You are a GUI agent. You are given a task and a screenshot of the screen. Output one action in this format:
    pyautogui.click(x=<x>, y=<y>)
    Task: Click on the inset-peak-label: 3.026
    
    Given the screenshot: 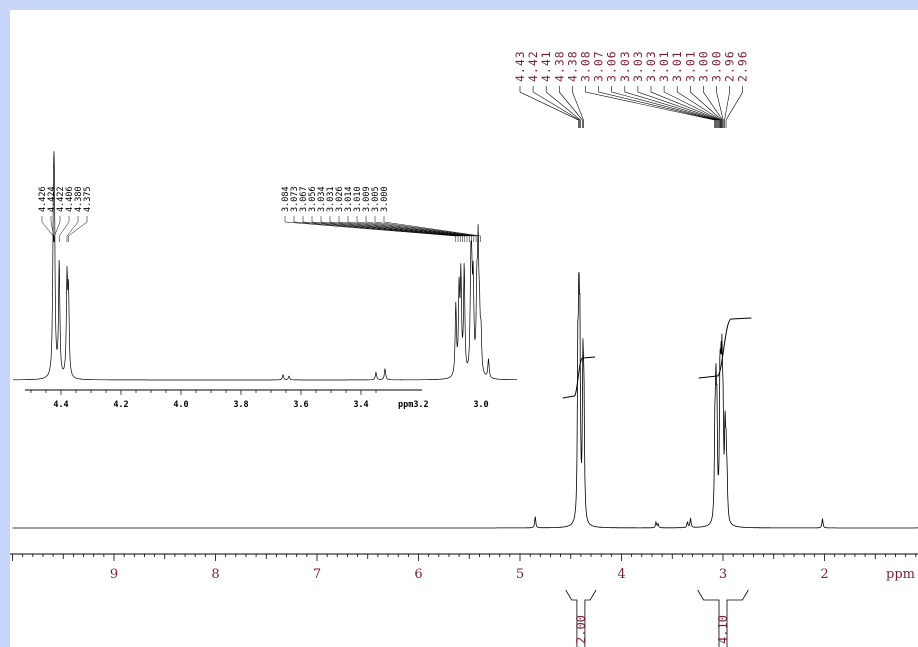 What is the action you would take?
    pyautogui.click(x=340, y=199)
    